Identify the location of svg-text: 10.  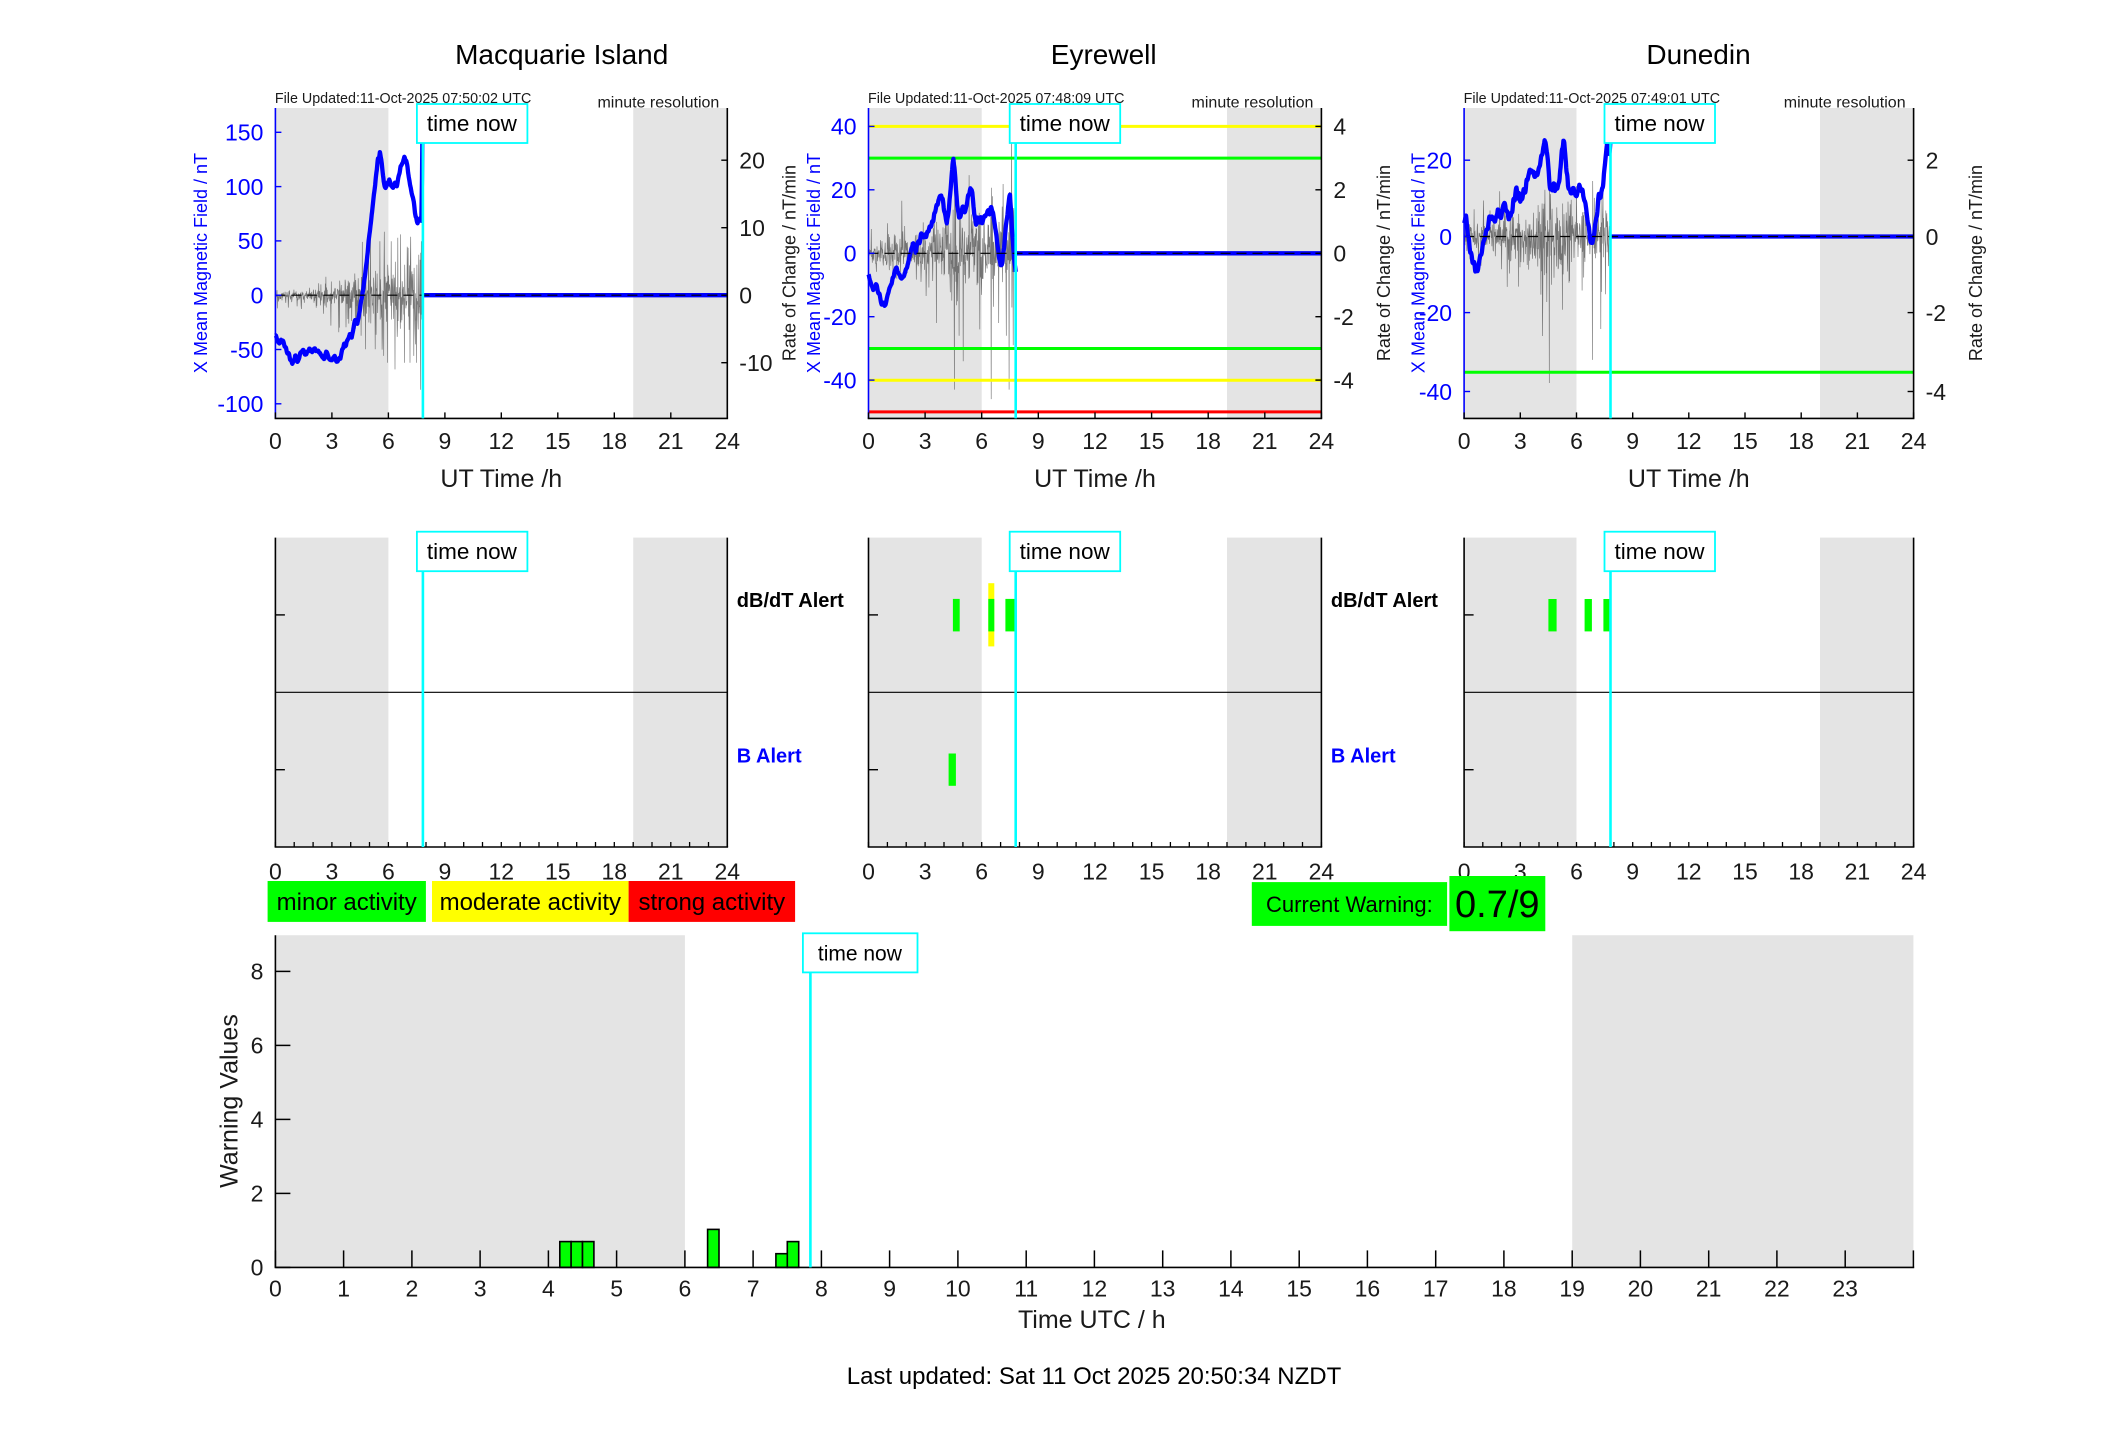
(752, 228).